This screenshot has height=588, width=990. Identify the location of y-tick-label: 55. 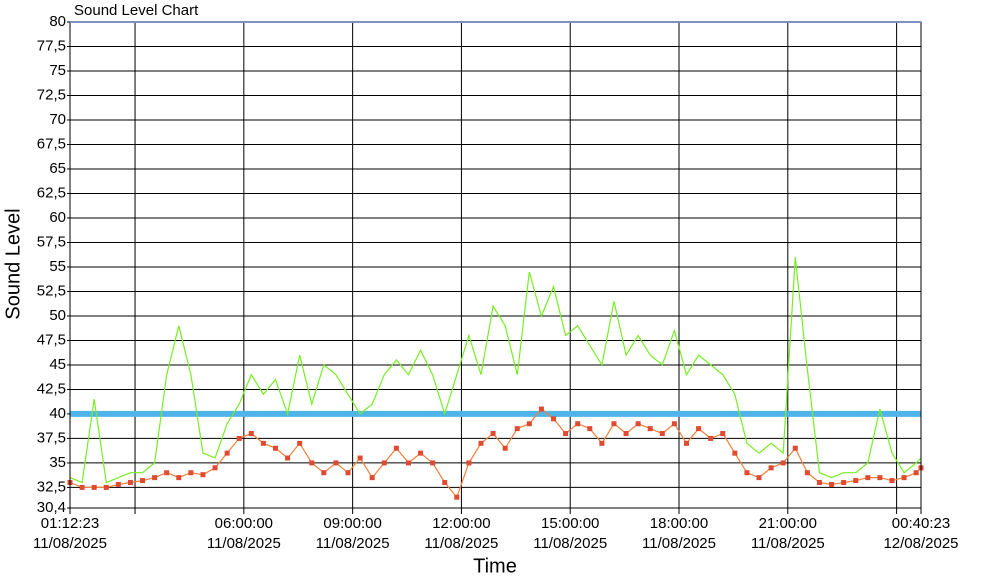
(57, 266).